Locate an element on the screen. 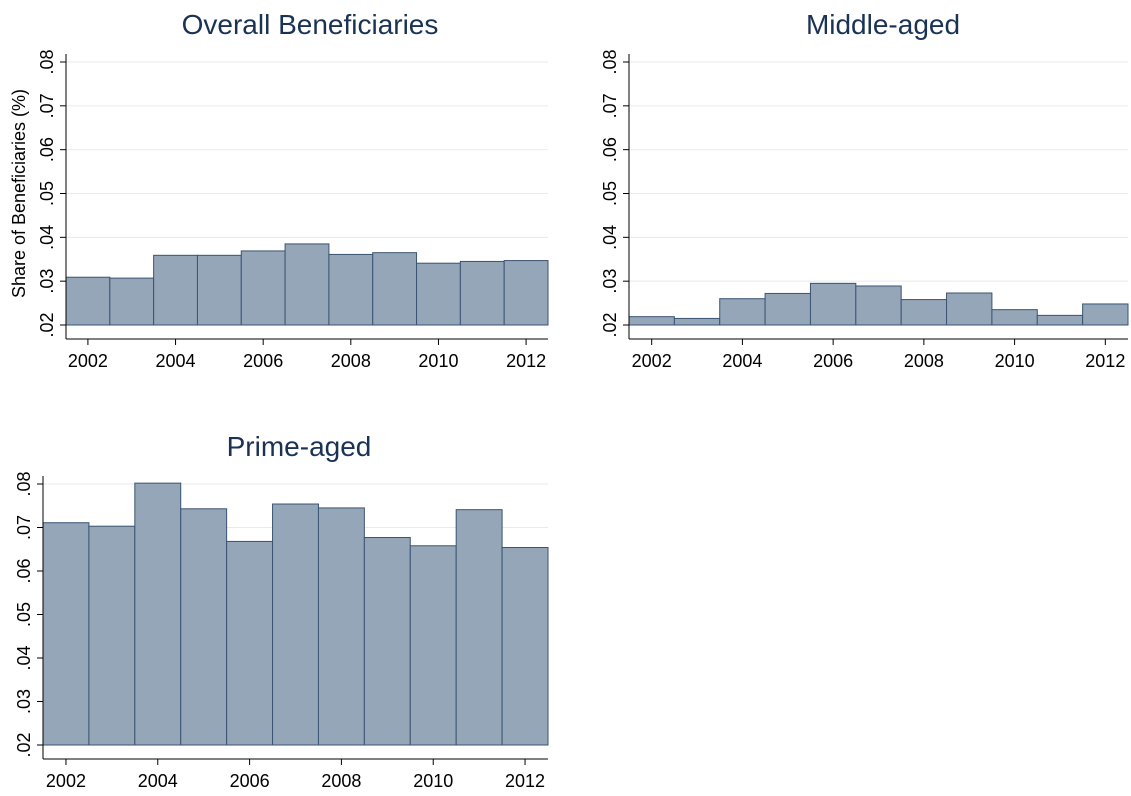 The width and height of the screenshot is (1131, 796). chart-title: Middle-aged is located at coordinates (883, 24).